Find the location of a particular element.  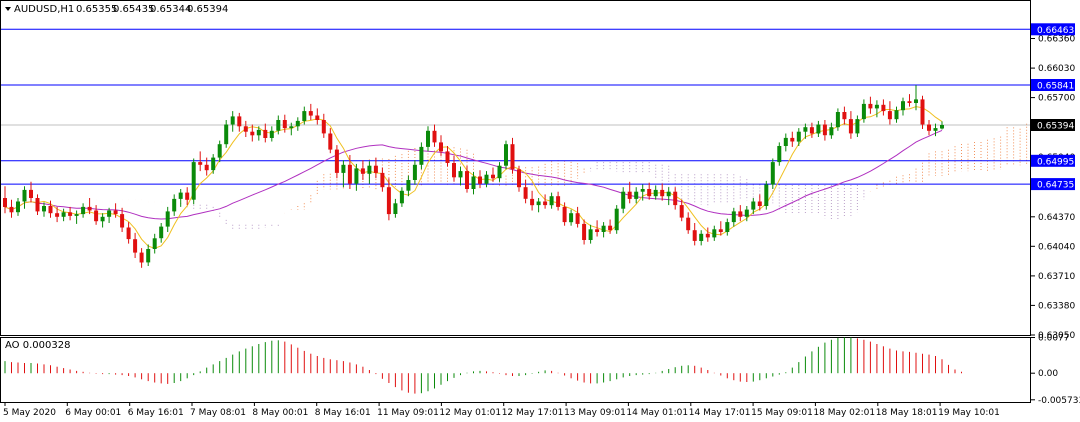

time-tick-label: 14 May 01:01 is located at coordinates (657, 413).